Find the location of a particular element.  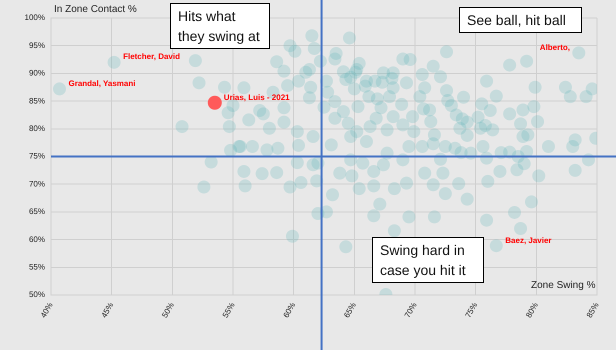

annotation: Urias, Luis - 2021 is located at coordinates (257, 97).